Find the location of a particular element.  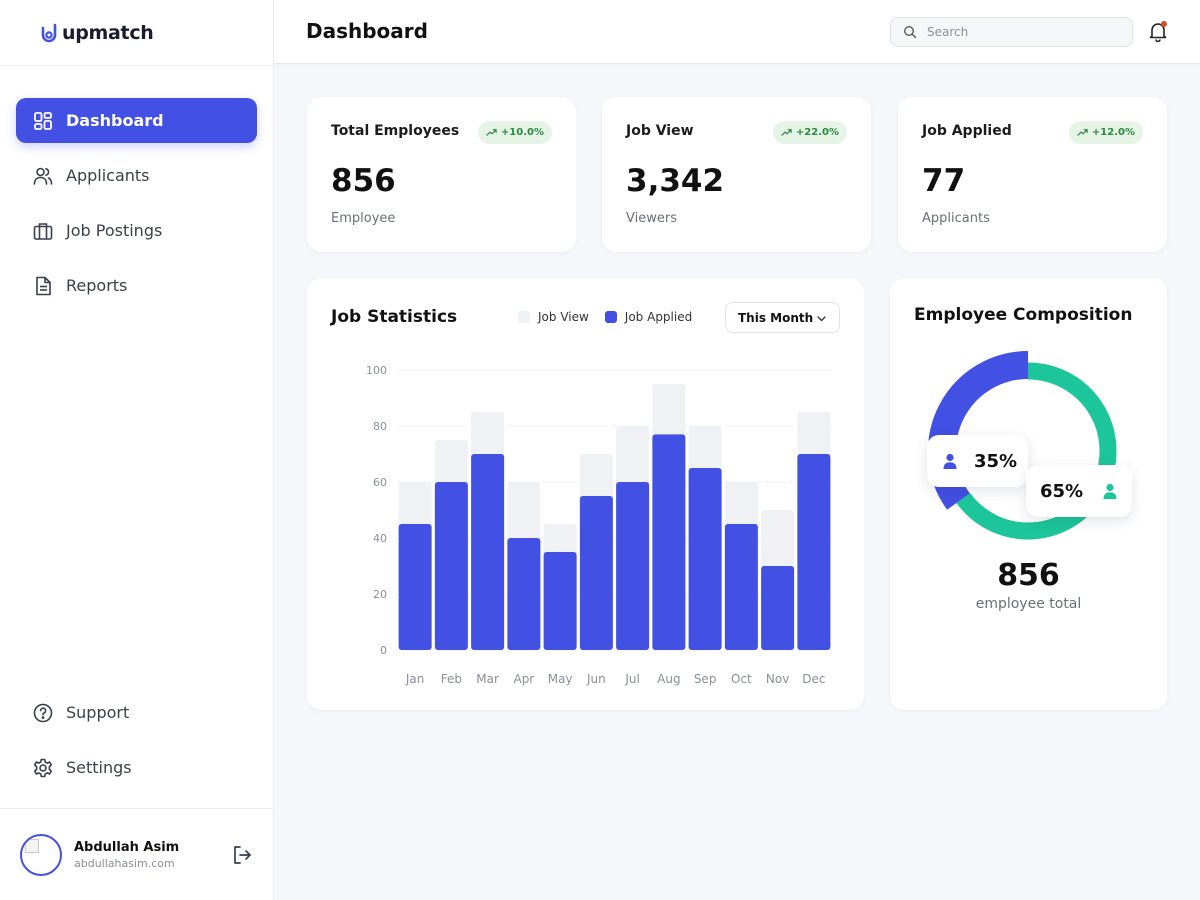

chart-legend: Job View Job Applied is located at coordinates (613, 317).